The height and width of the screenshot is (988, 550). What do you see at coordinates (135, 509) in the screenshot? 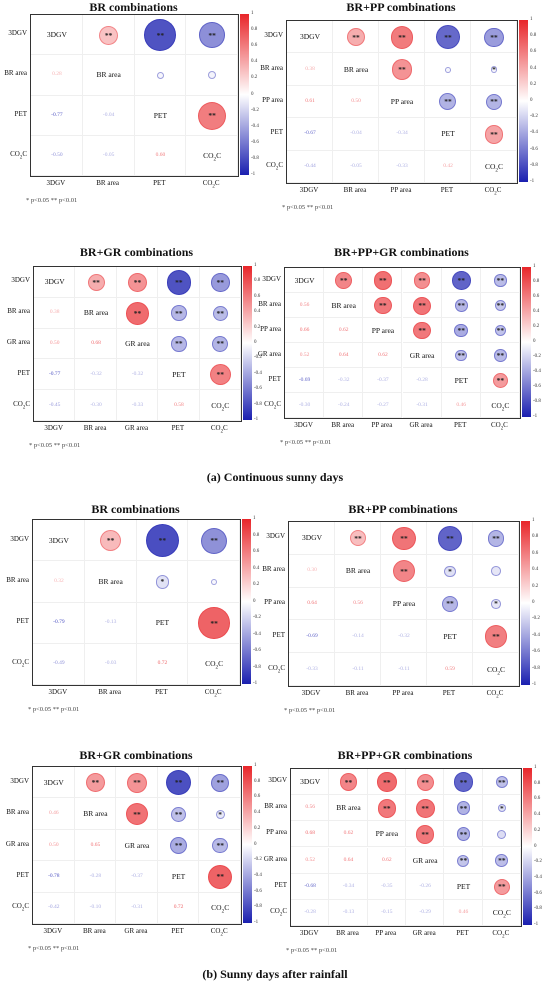
I see `panel-title: BR combinations` at bounding box center [135, 509].